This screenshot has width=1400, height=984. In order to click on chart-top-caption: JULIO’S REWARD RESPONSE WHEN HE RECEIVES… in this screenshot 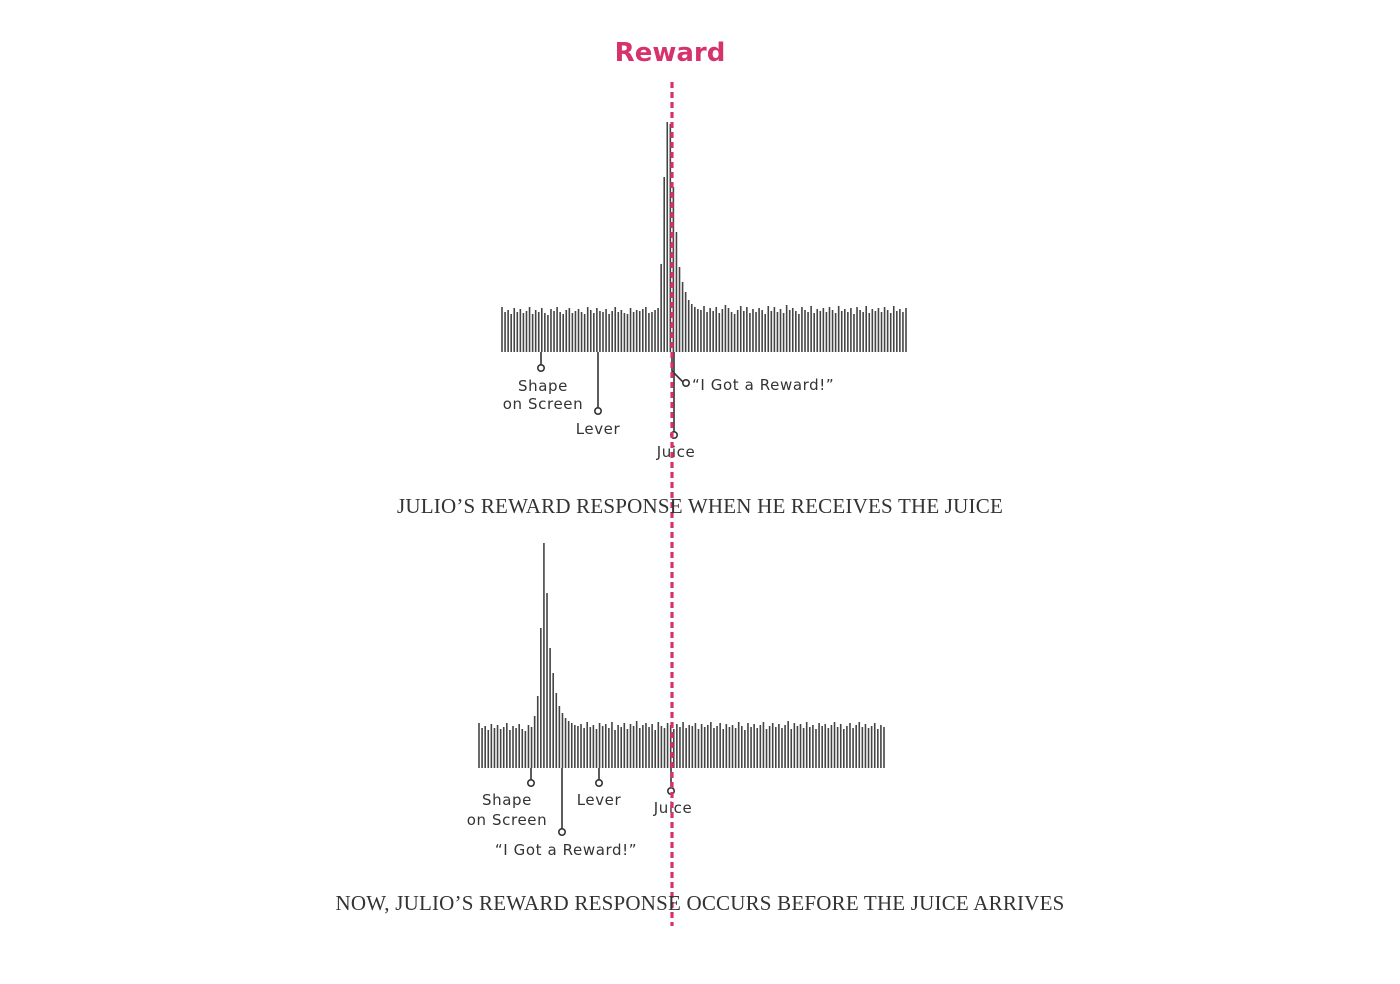, I will do `click(700, 506)`.